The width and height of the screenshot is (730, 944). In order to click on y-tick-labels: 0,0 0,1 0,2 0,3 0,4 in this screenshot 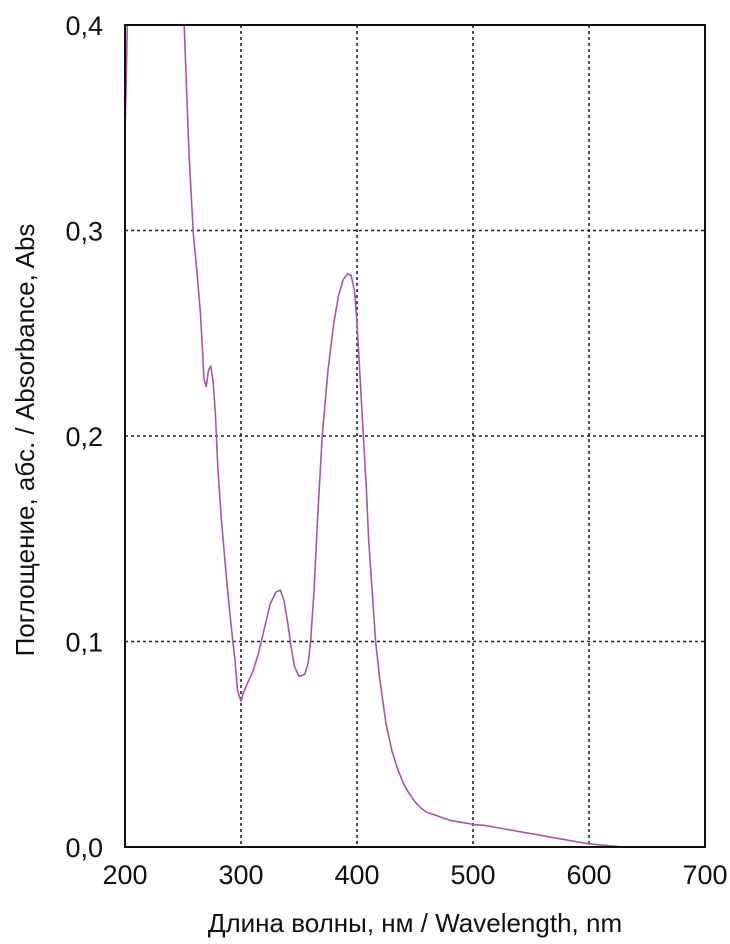, I will do `click(84, 437)`.